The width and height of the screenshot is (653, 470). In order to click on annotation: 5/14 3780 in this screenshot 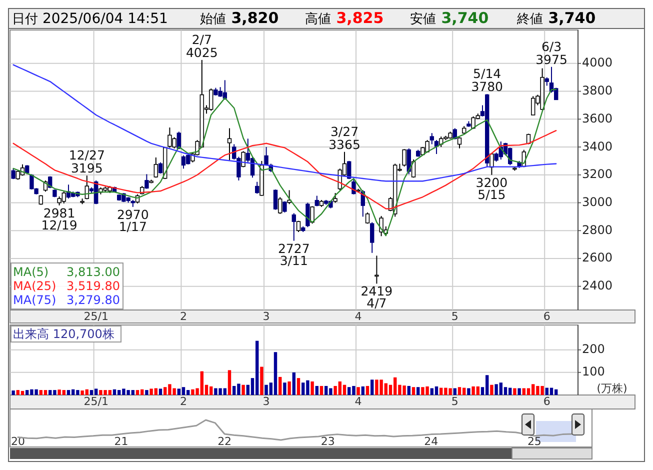, I will do `click(487, 80)`.